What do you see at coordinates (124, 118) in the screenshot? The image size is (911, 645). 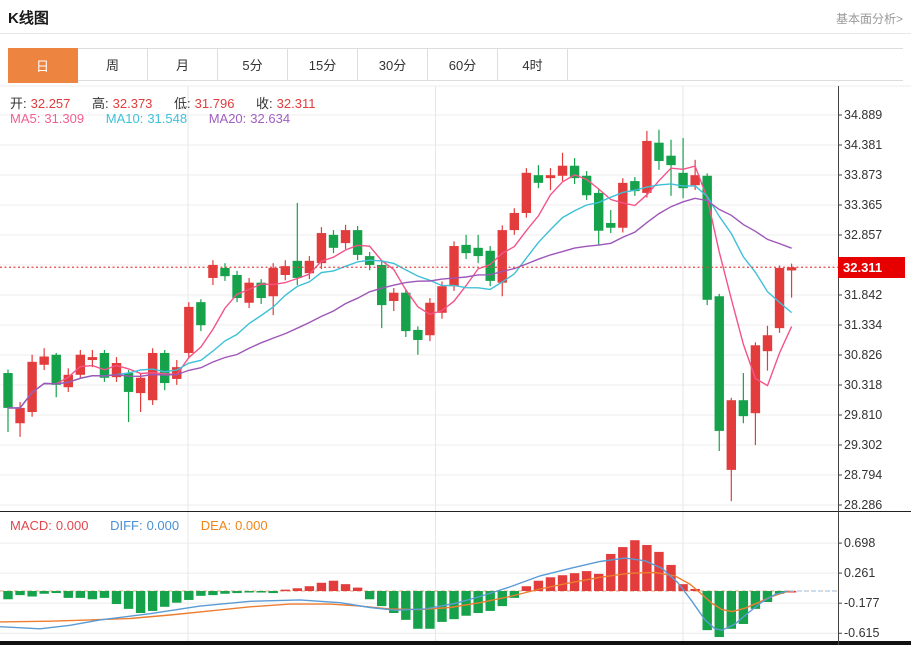 I see `ma10-label: MA10:` at bounding box center [124, 118].